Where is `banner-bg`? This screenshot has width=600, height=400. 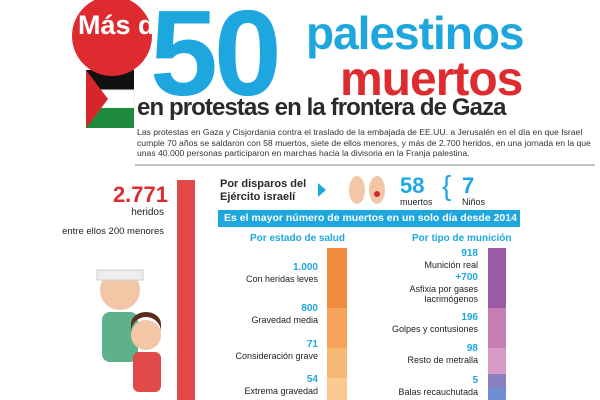 banner-bg is located at coordinates (369, 218).